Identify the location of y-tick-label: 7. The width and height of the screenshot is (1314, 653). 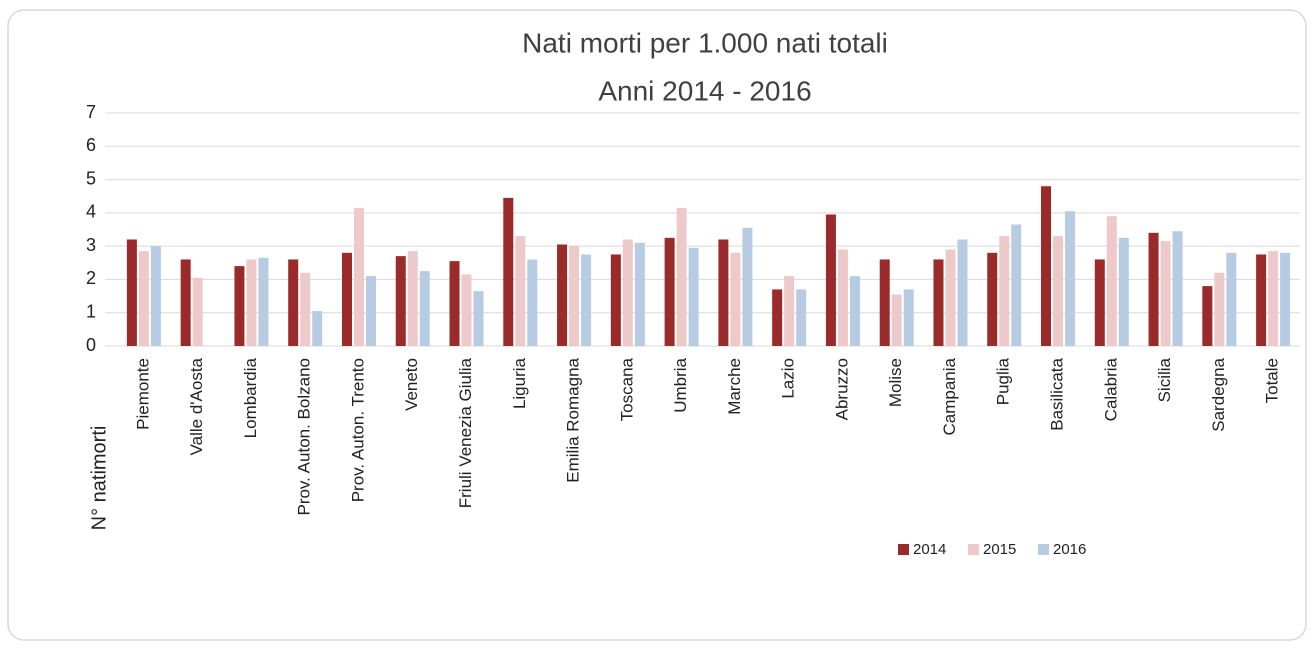
(91, 112).